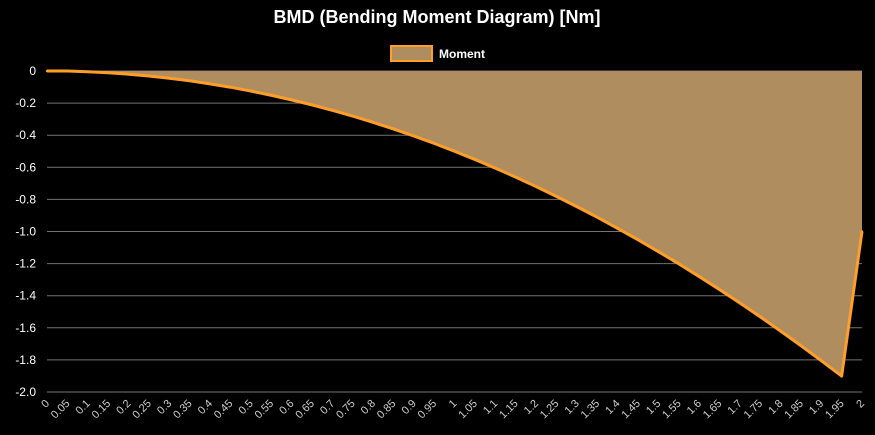  Describe the element at coordinates (25, 264) in the screenshot. I see `y-tick-label: -1.2` at that location.